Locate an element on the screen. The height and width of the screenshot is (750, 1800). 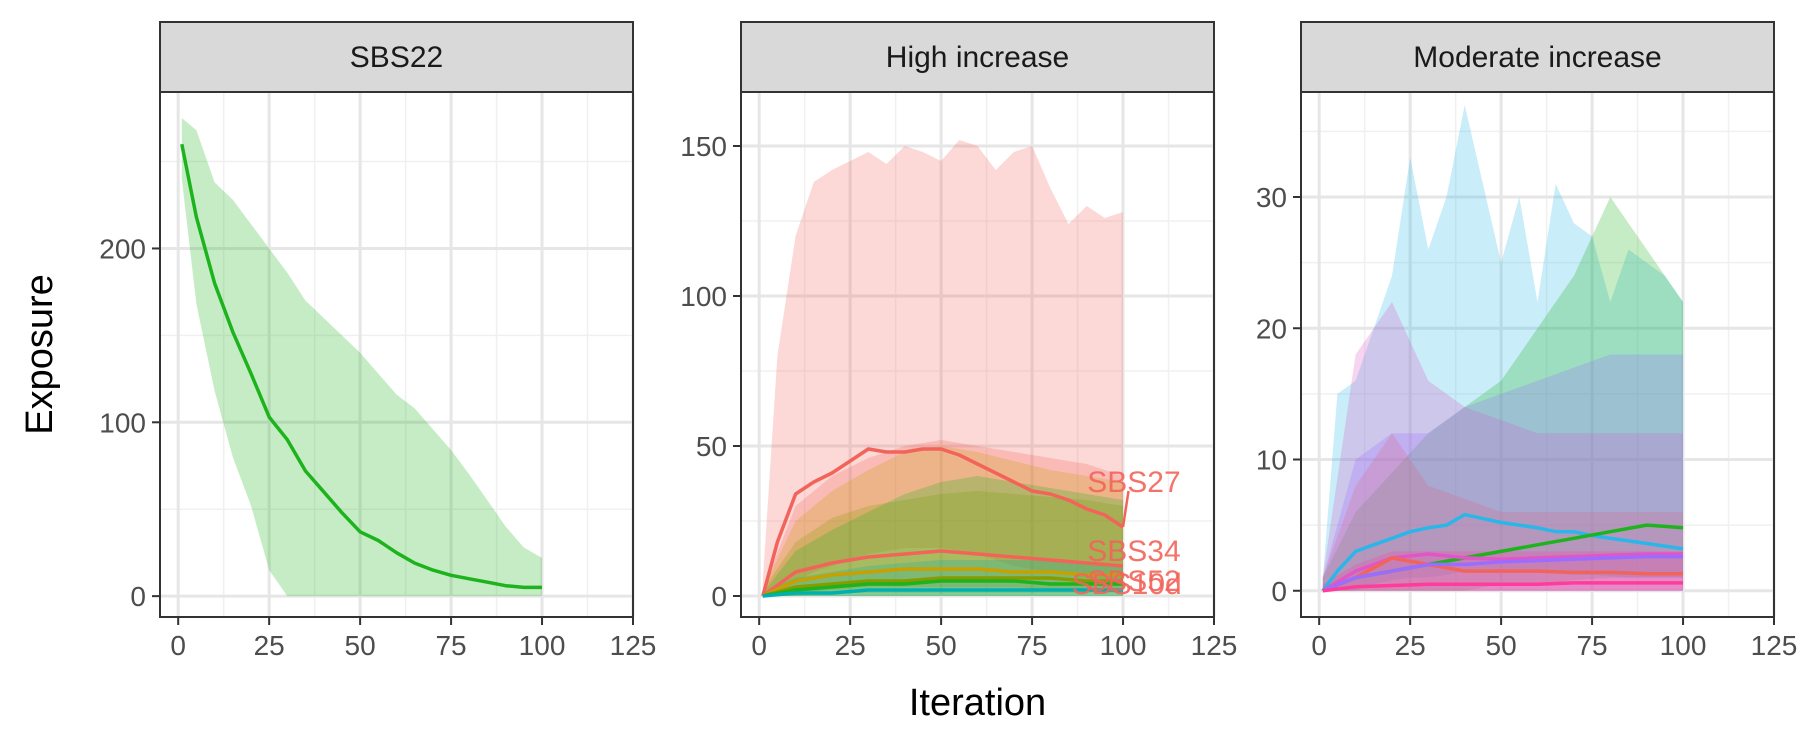
label-leader is located at coordinates (1125, 509).